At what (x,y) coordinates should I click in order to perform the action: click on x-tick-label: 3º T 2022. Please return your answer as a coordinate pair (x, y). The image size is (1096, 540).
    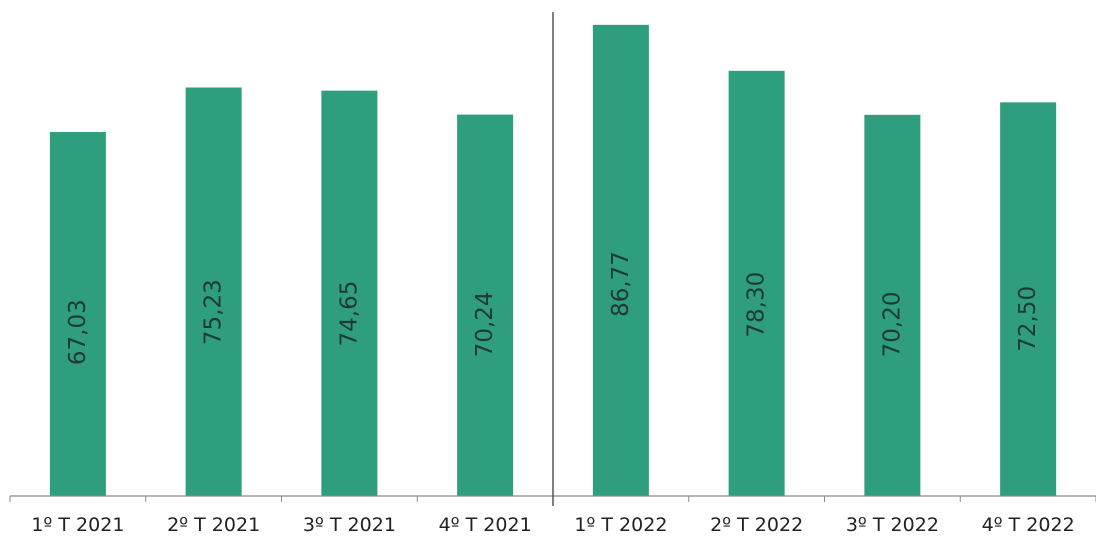
    Looking at the image, I should click on (892, 525).